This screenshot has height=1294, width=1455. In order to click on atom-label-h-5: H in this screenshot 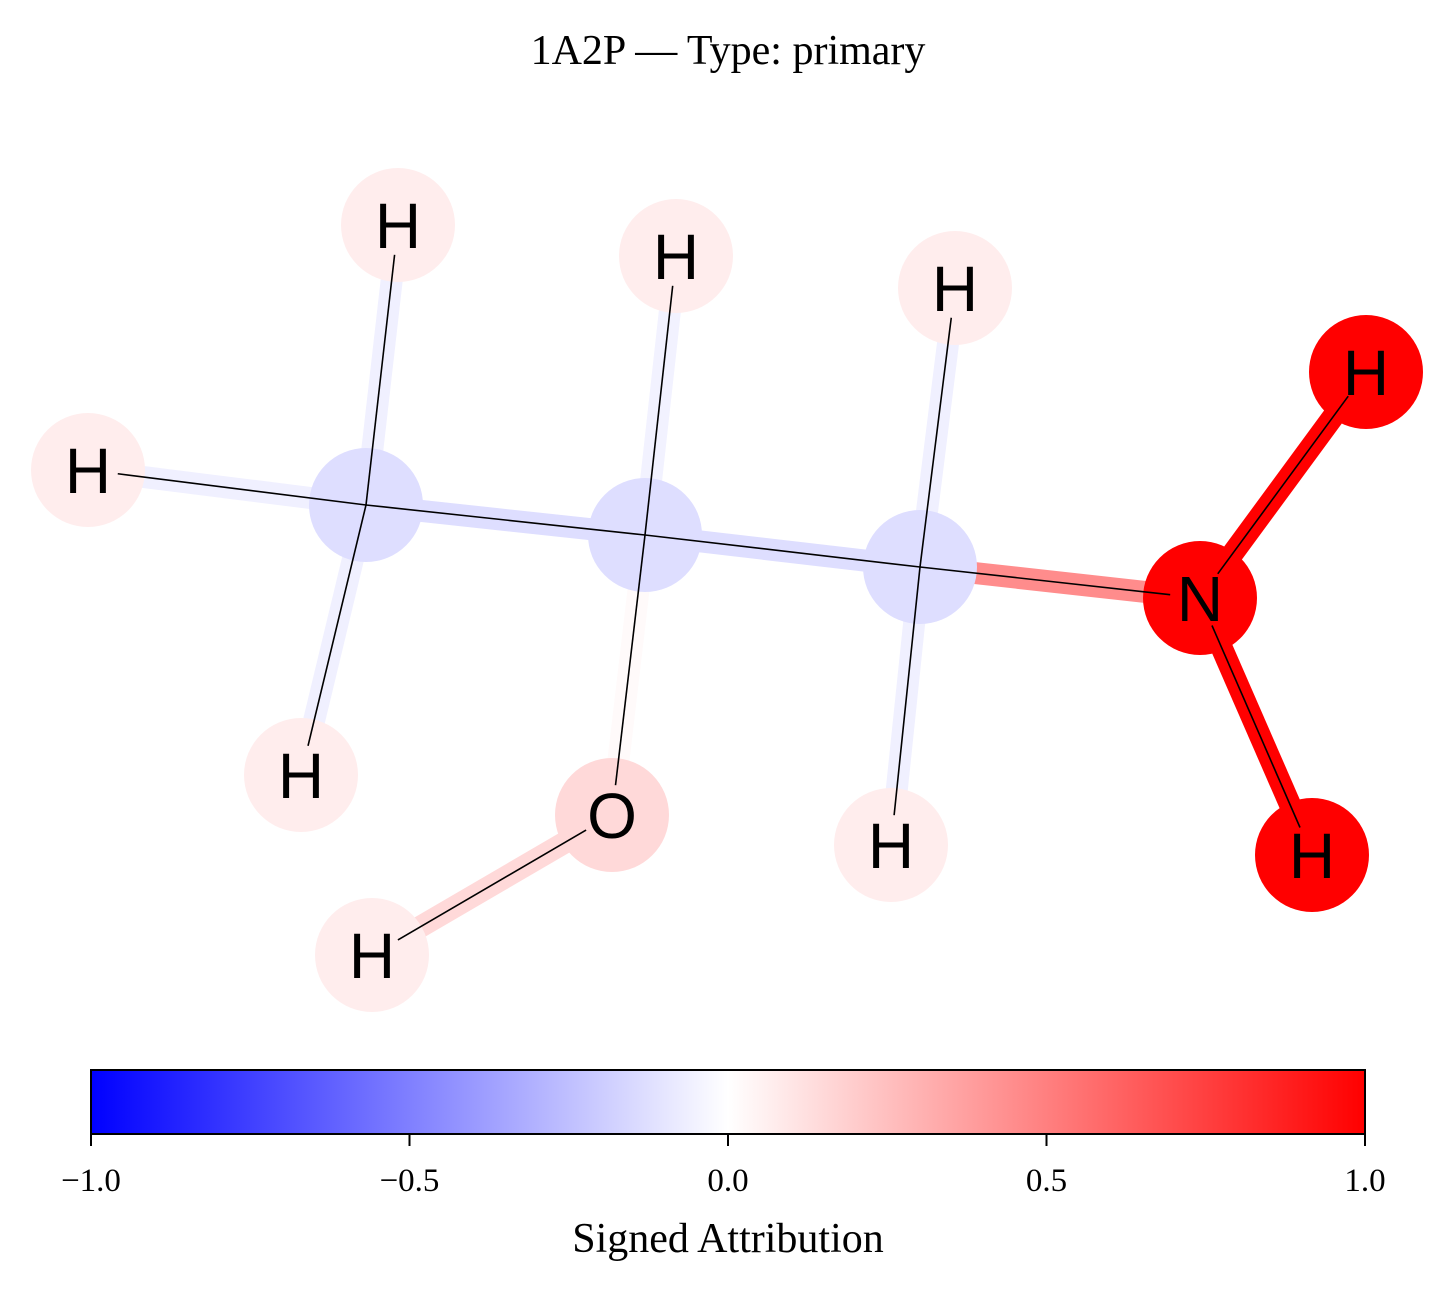, I will do `click(88, 471)`.